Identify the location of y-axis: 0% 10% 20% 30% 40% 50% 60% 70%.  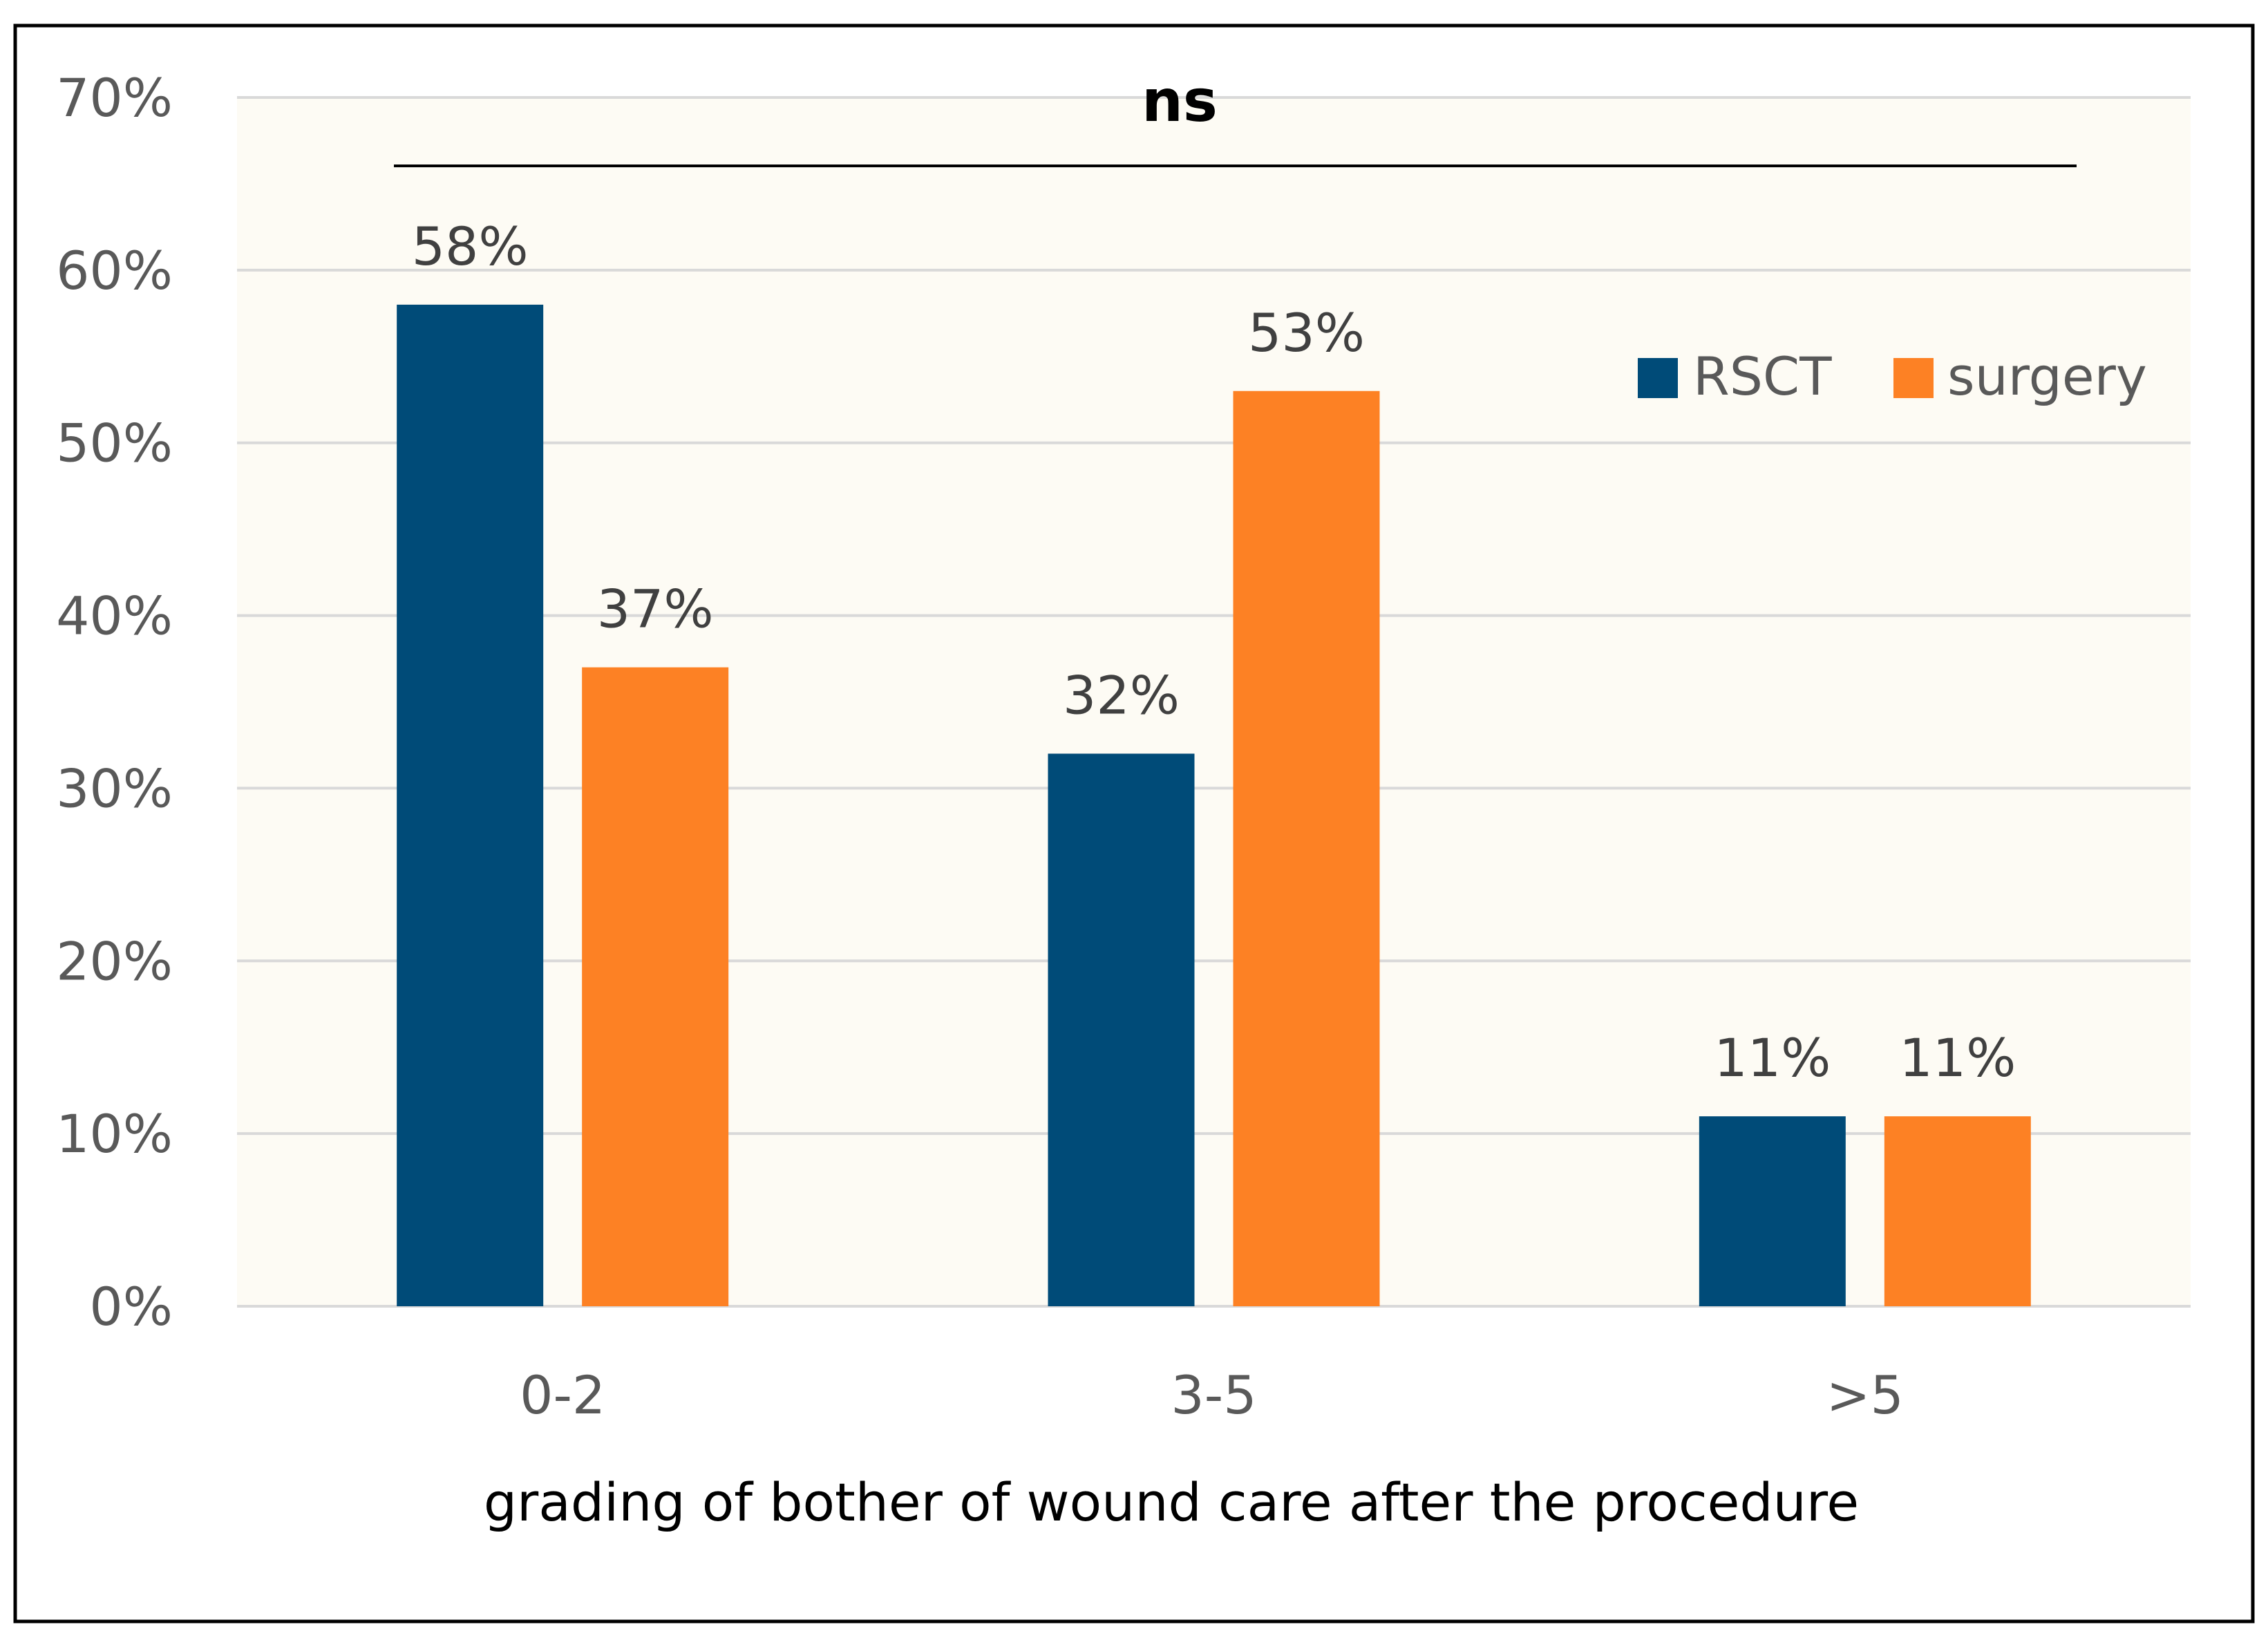
(114, 702).